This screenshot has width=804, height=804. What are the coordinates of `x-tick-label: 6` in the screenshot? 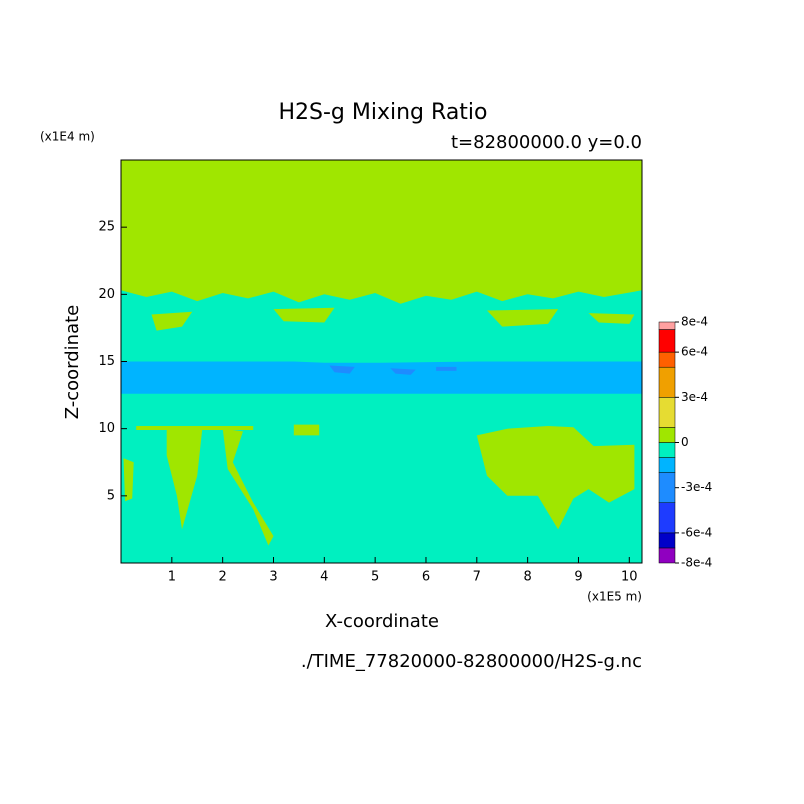 It's located at (426, 577).